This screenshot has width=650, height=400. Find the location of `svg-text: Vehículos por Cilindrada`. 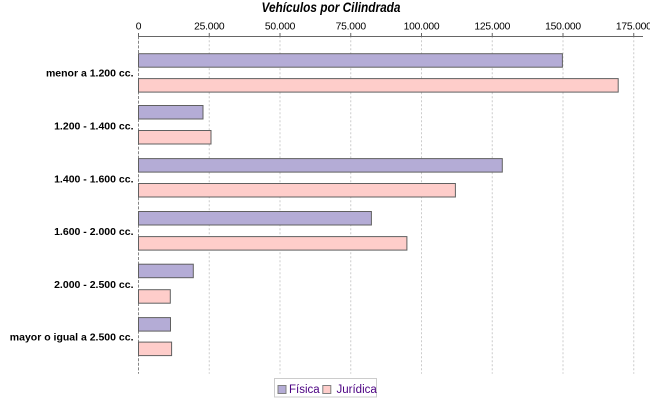

svg-text: Vehículos por Cilindrada is located at coordinates (331, 7).